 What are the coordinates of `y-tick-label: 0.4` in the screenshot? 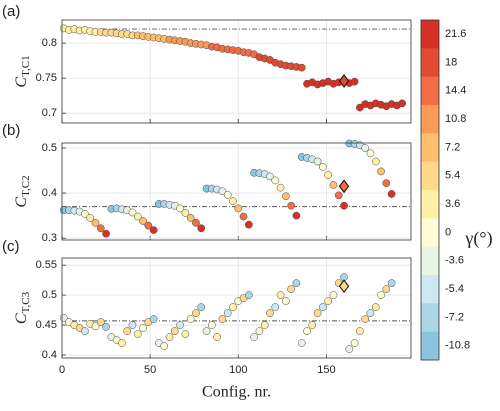 It's located at (49, 193).